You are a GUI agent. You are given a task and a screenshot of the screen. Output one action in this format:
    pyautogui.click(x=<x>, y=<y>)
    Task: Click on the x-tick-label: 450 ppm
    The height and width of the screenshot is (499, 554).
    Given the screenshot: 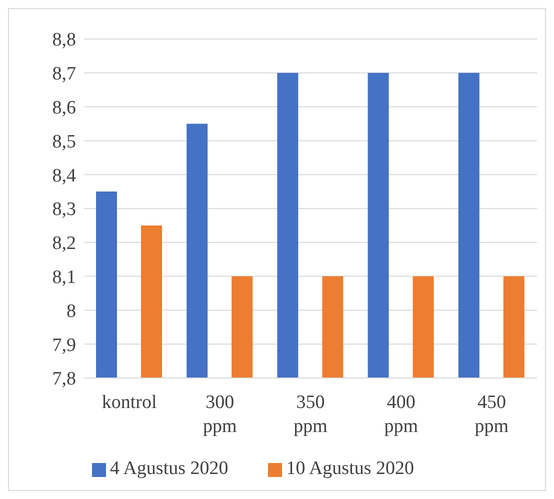 What is the action you would take?
    pyautogui.click(x=491, y=414)
    